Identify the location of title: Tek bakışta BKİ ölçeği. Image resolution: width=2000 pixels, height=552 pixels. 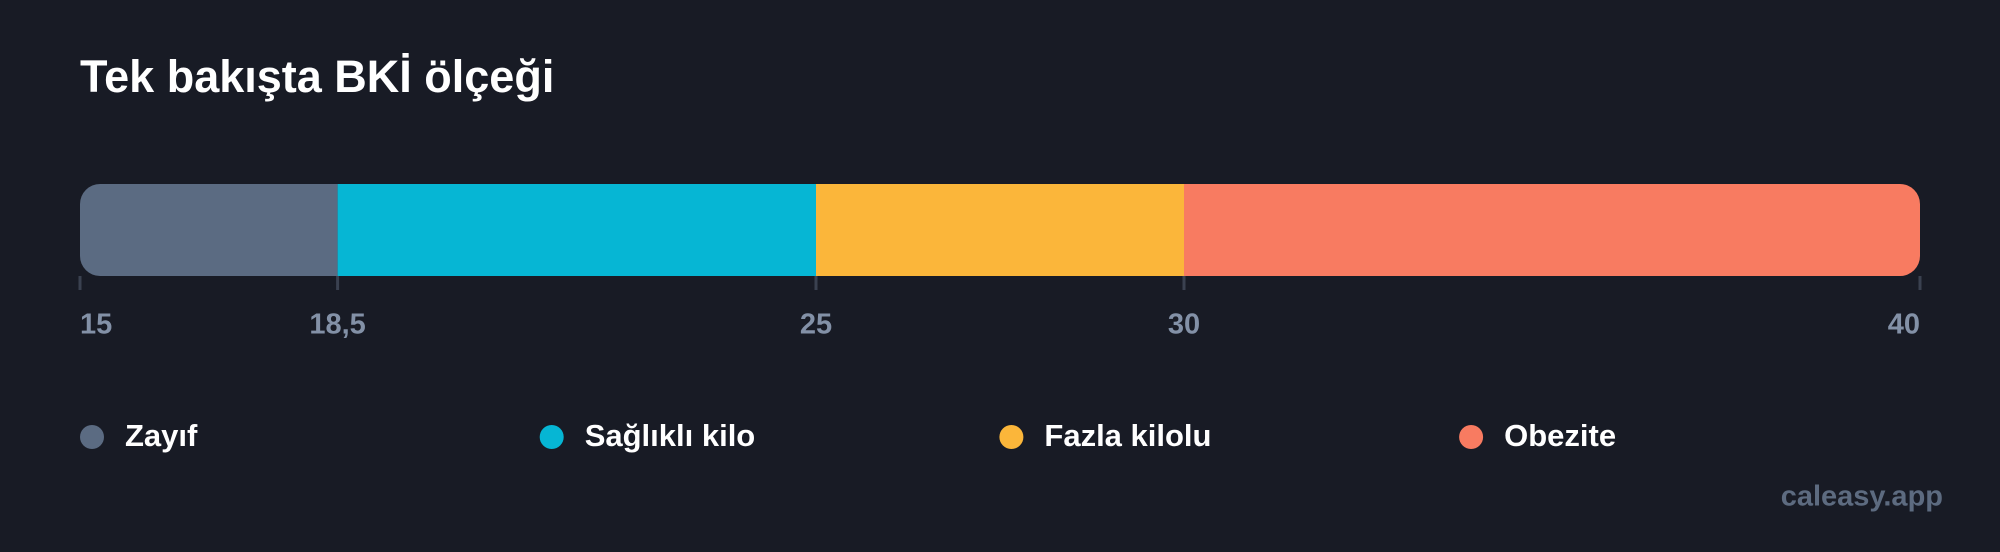
(317, 76).